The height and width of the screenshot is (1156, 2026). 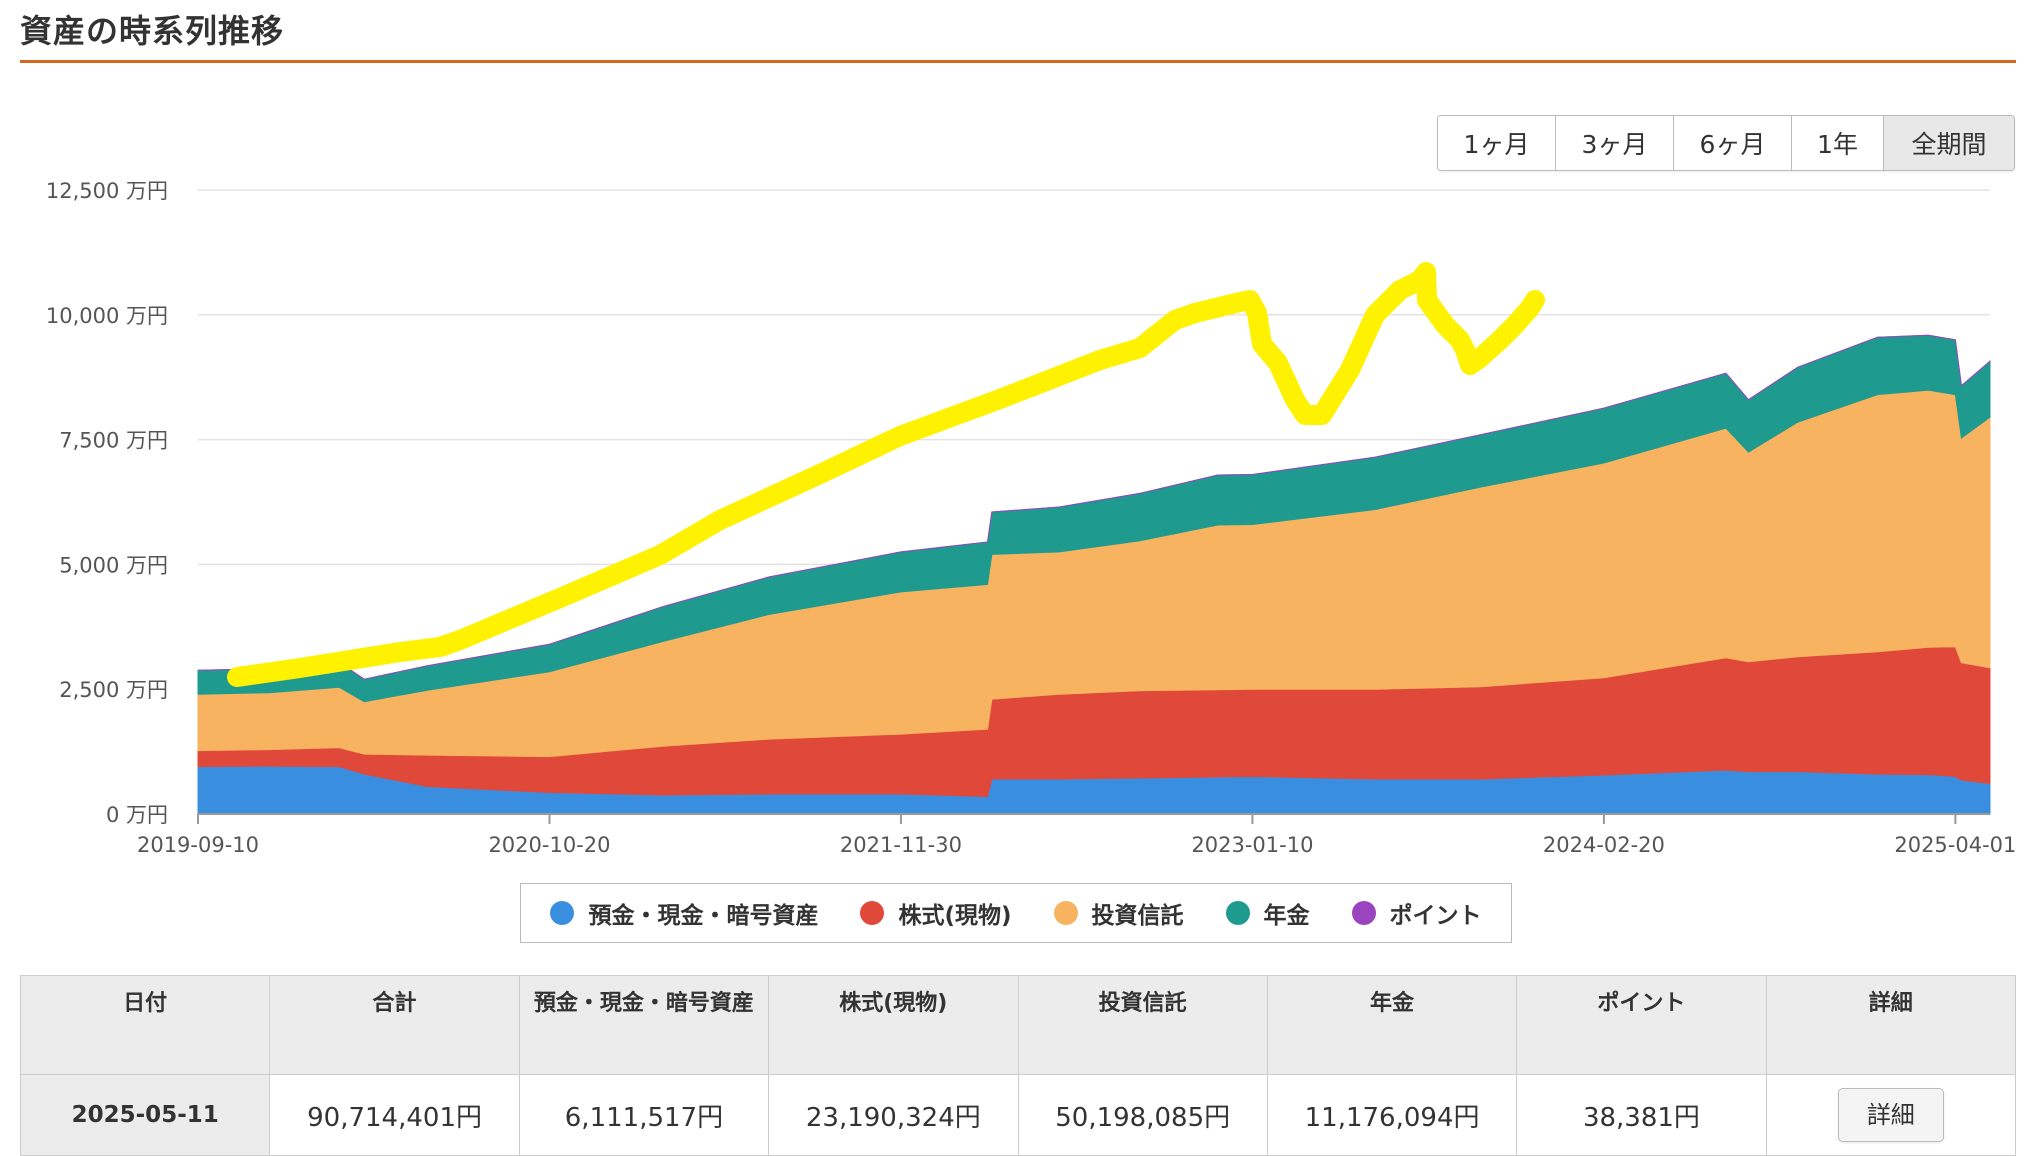 What do you see at coordinates (1733, 143) in the screenshot?
I see `period-6-months-button: 6ヶ月` at bounding box center [1733, 143].